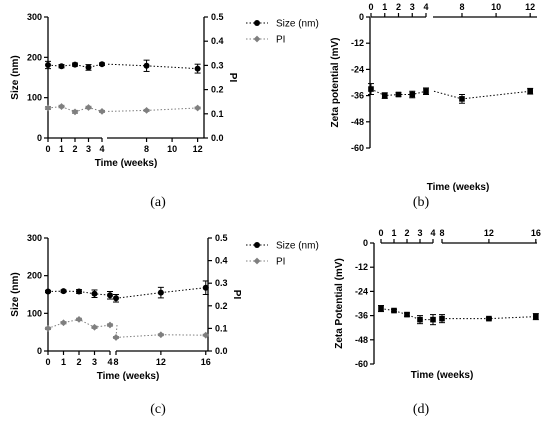 The image size is (550, 422). I want to click on panel-label-b: (b), so click(421, 202).